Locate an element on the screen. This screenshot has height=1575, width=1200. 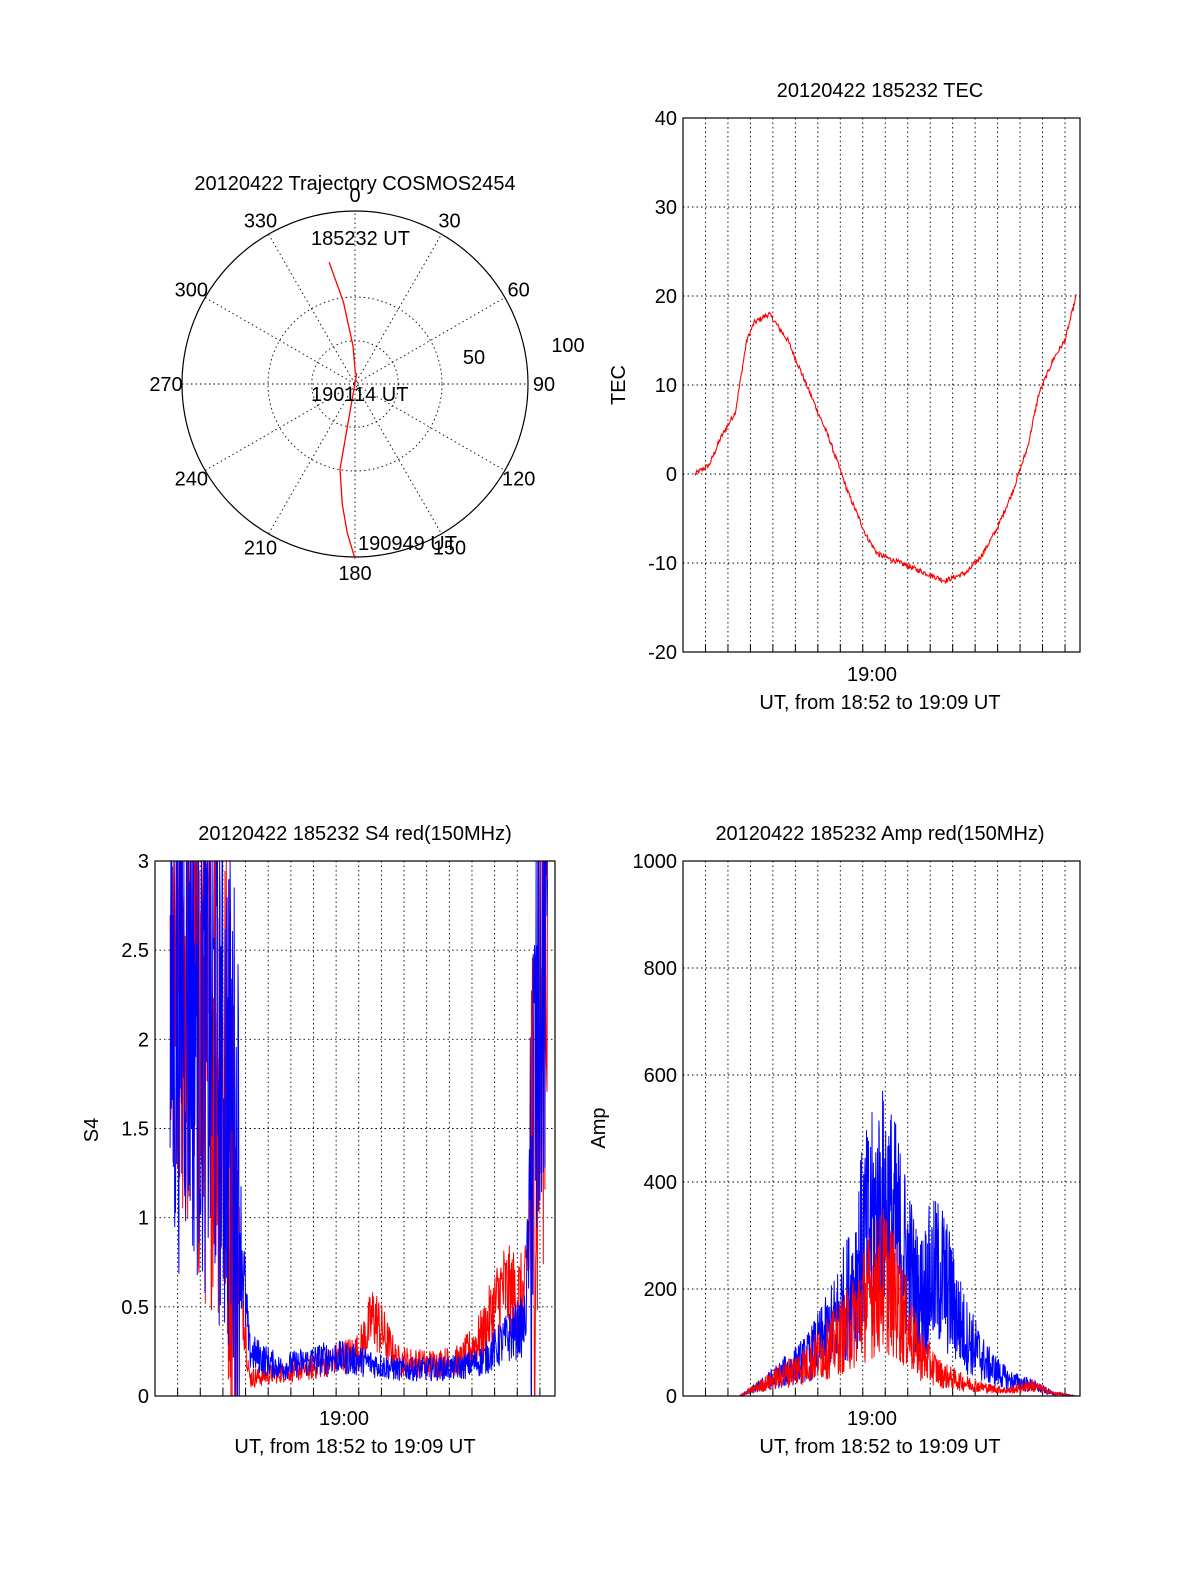
tec-y-tick-label: -20 is located at coordinates (662, 653).